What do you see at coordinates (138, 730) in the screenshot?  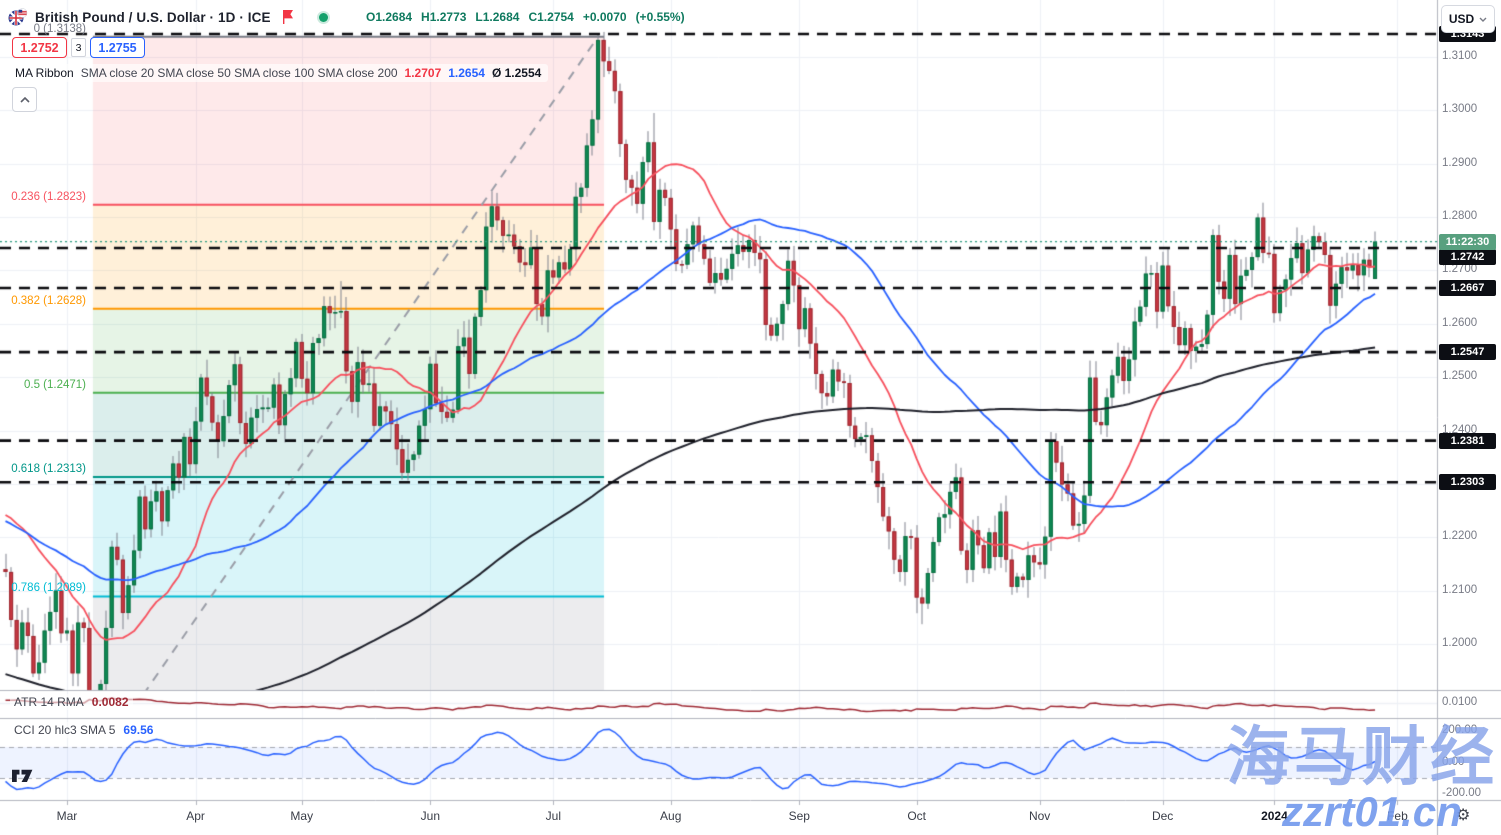 I see `cci-value: 69.56` at bounding box center [138, 730].